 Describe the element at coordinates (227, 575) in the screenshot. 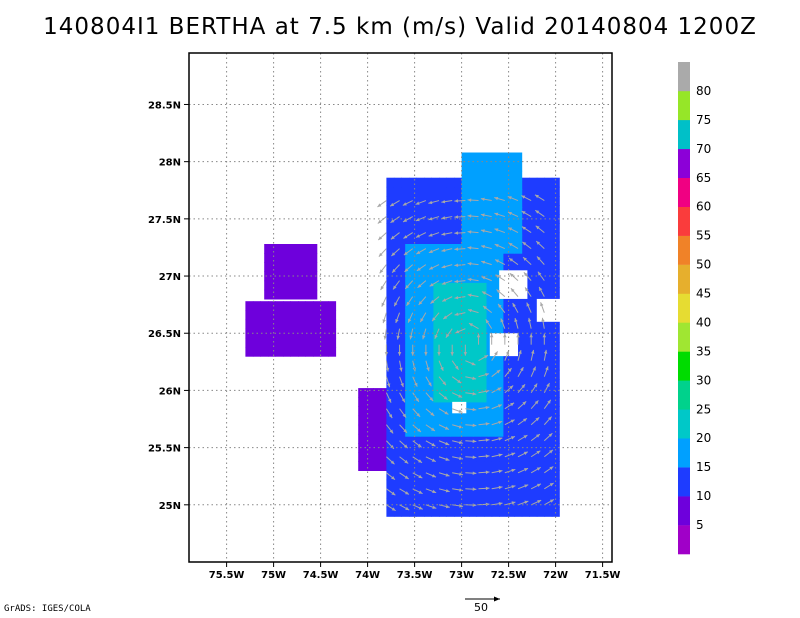

I see `x-tick-label: 75.5W` at that location.